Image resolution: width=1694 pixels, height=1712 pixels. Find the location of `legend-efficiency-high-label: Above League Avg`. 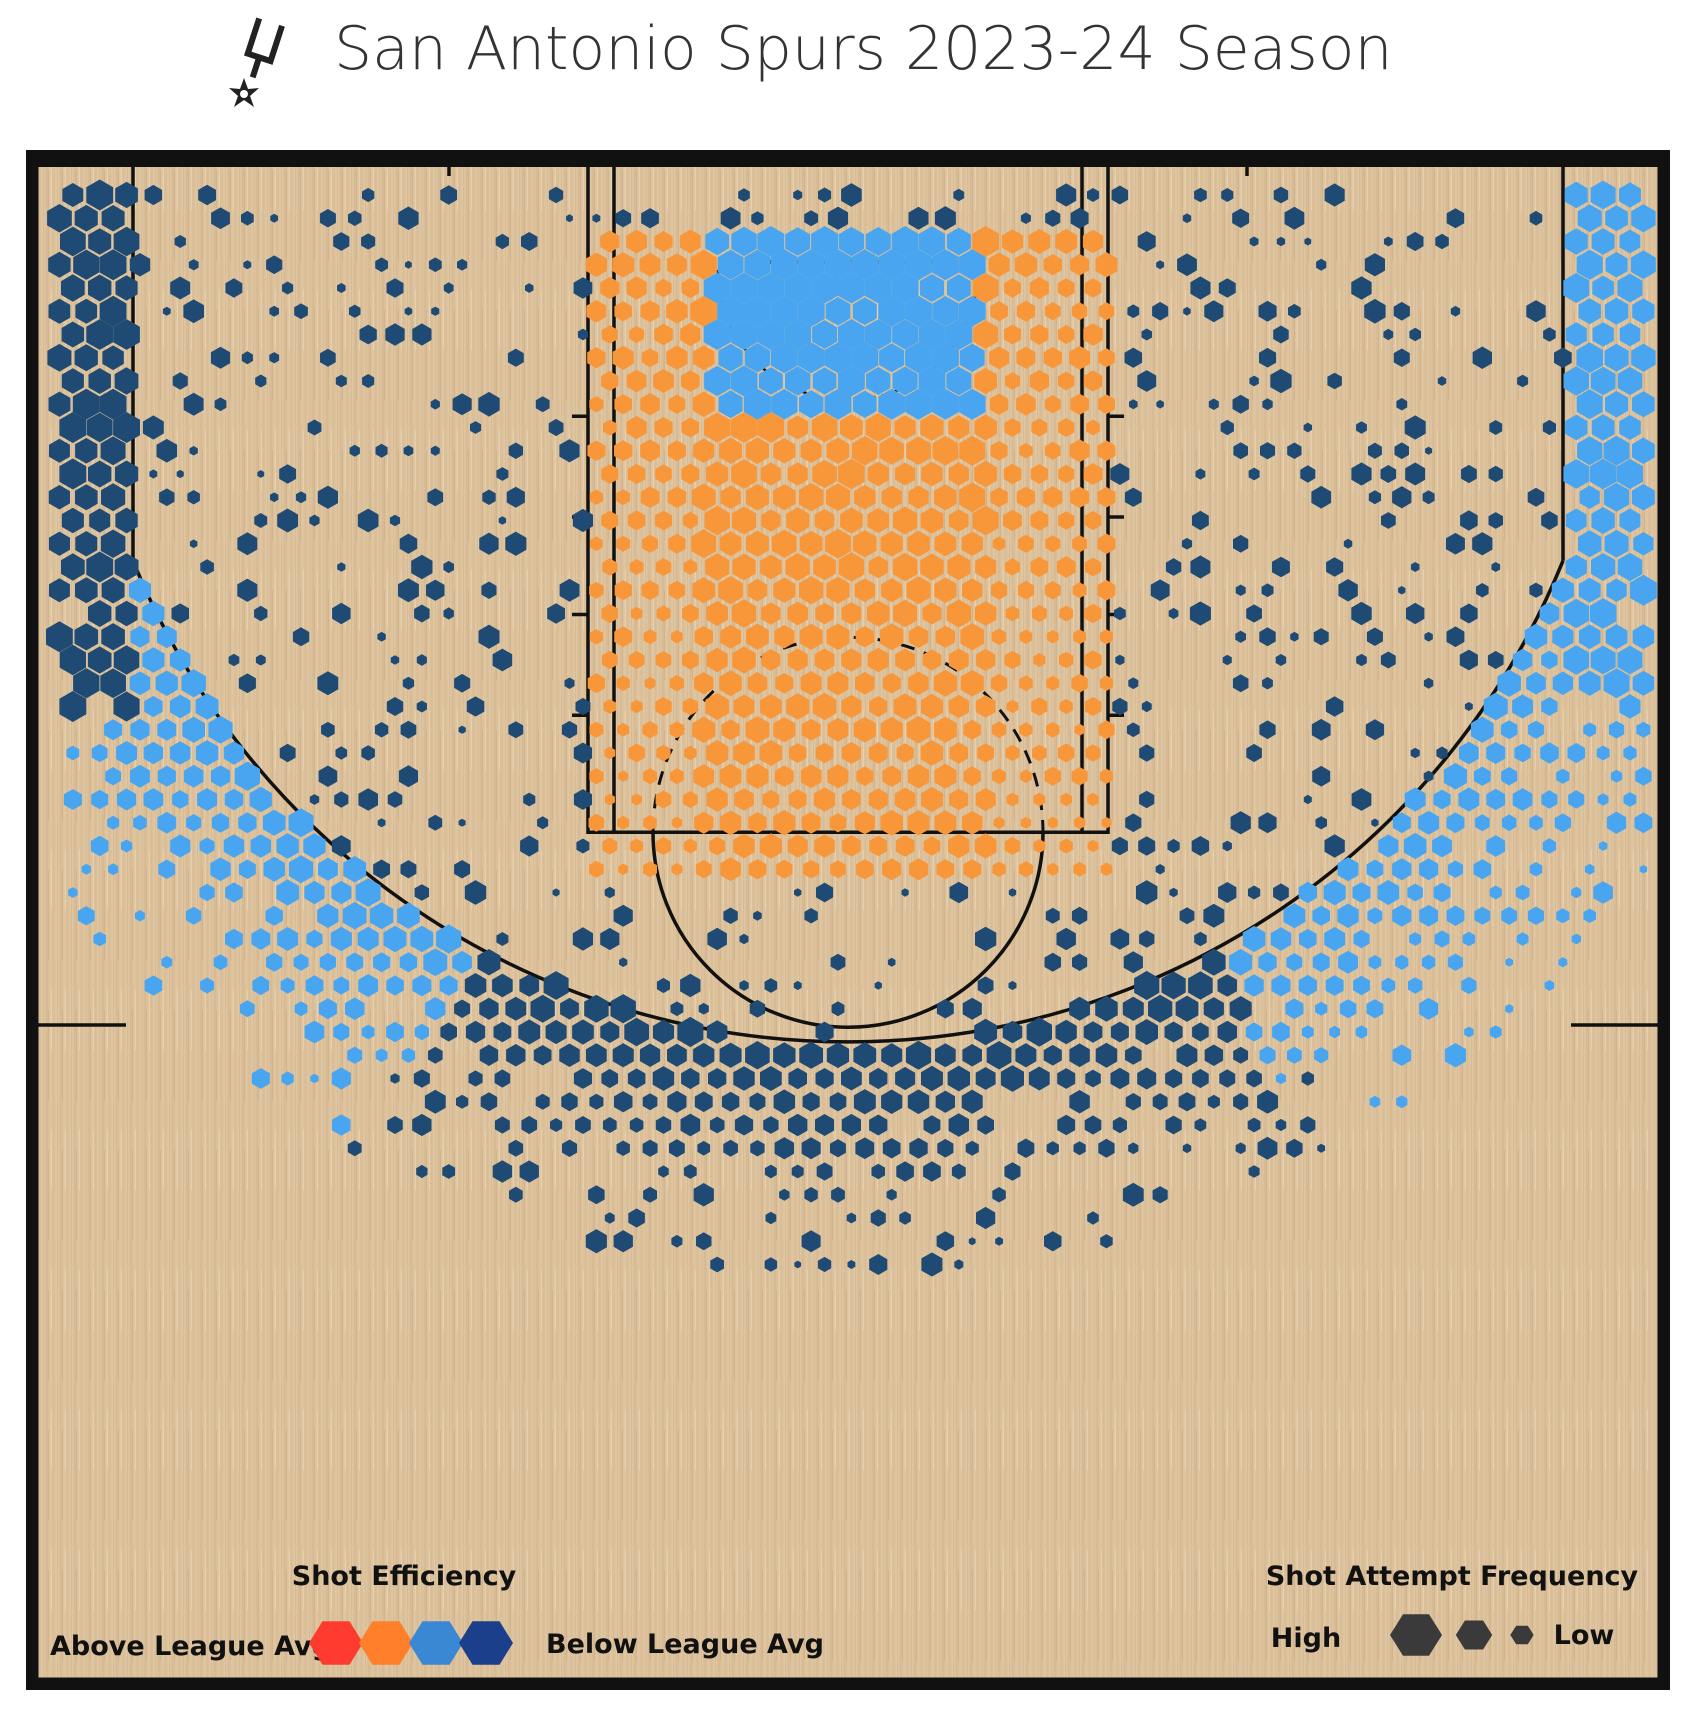

legend-efficiency-high-label: Above League Avg is located at coordinates (190, 1646).